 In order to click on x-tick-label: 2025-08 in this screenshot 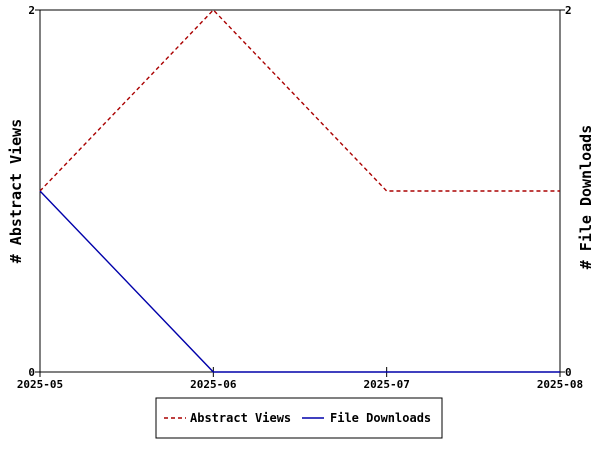, I will do `click(560, 384)`.